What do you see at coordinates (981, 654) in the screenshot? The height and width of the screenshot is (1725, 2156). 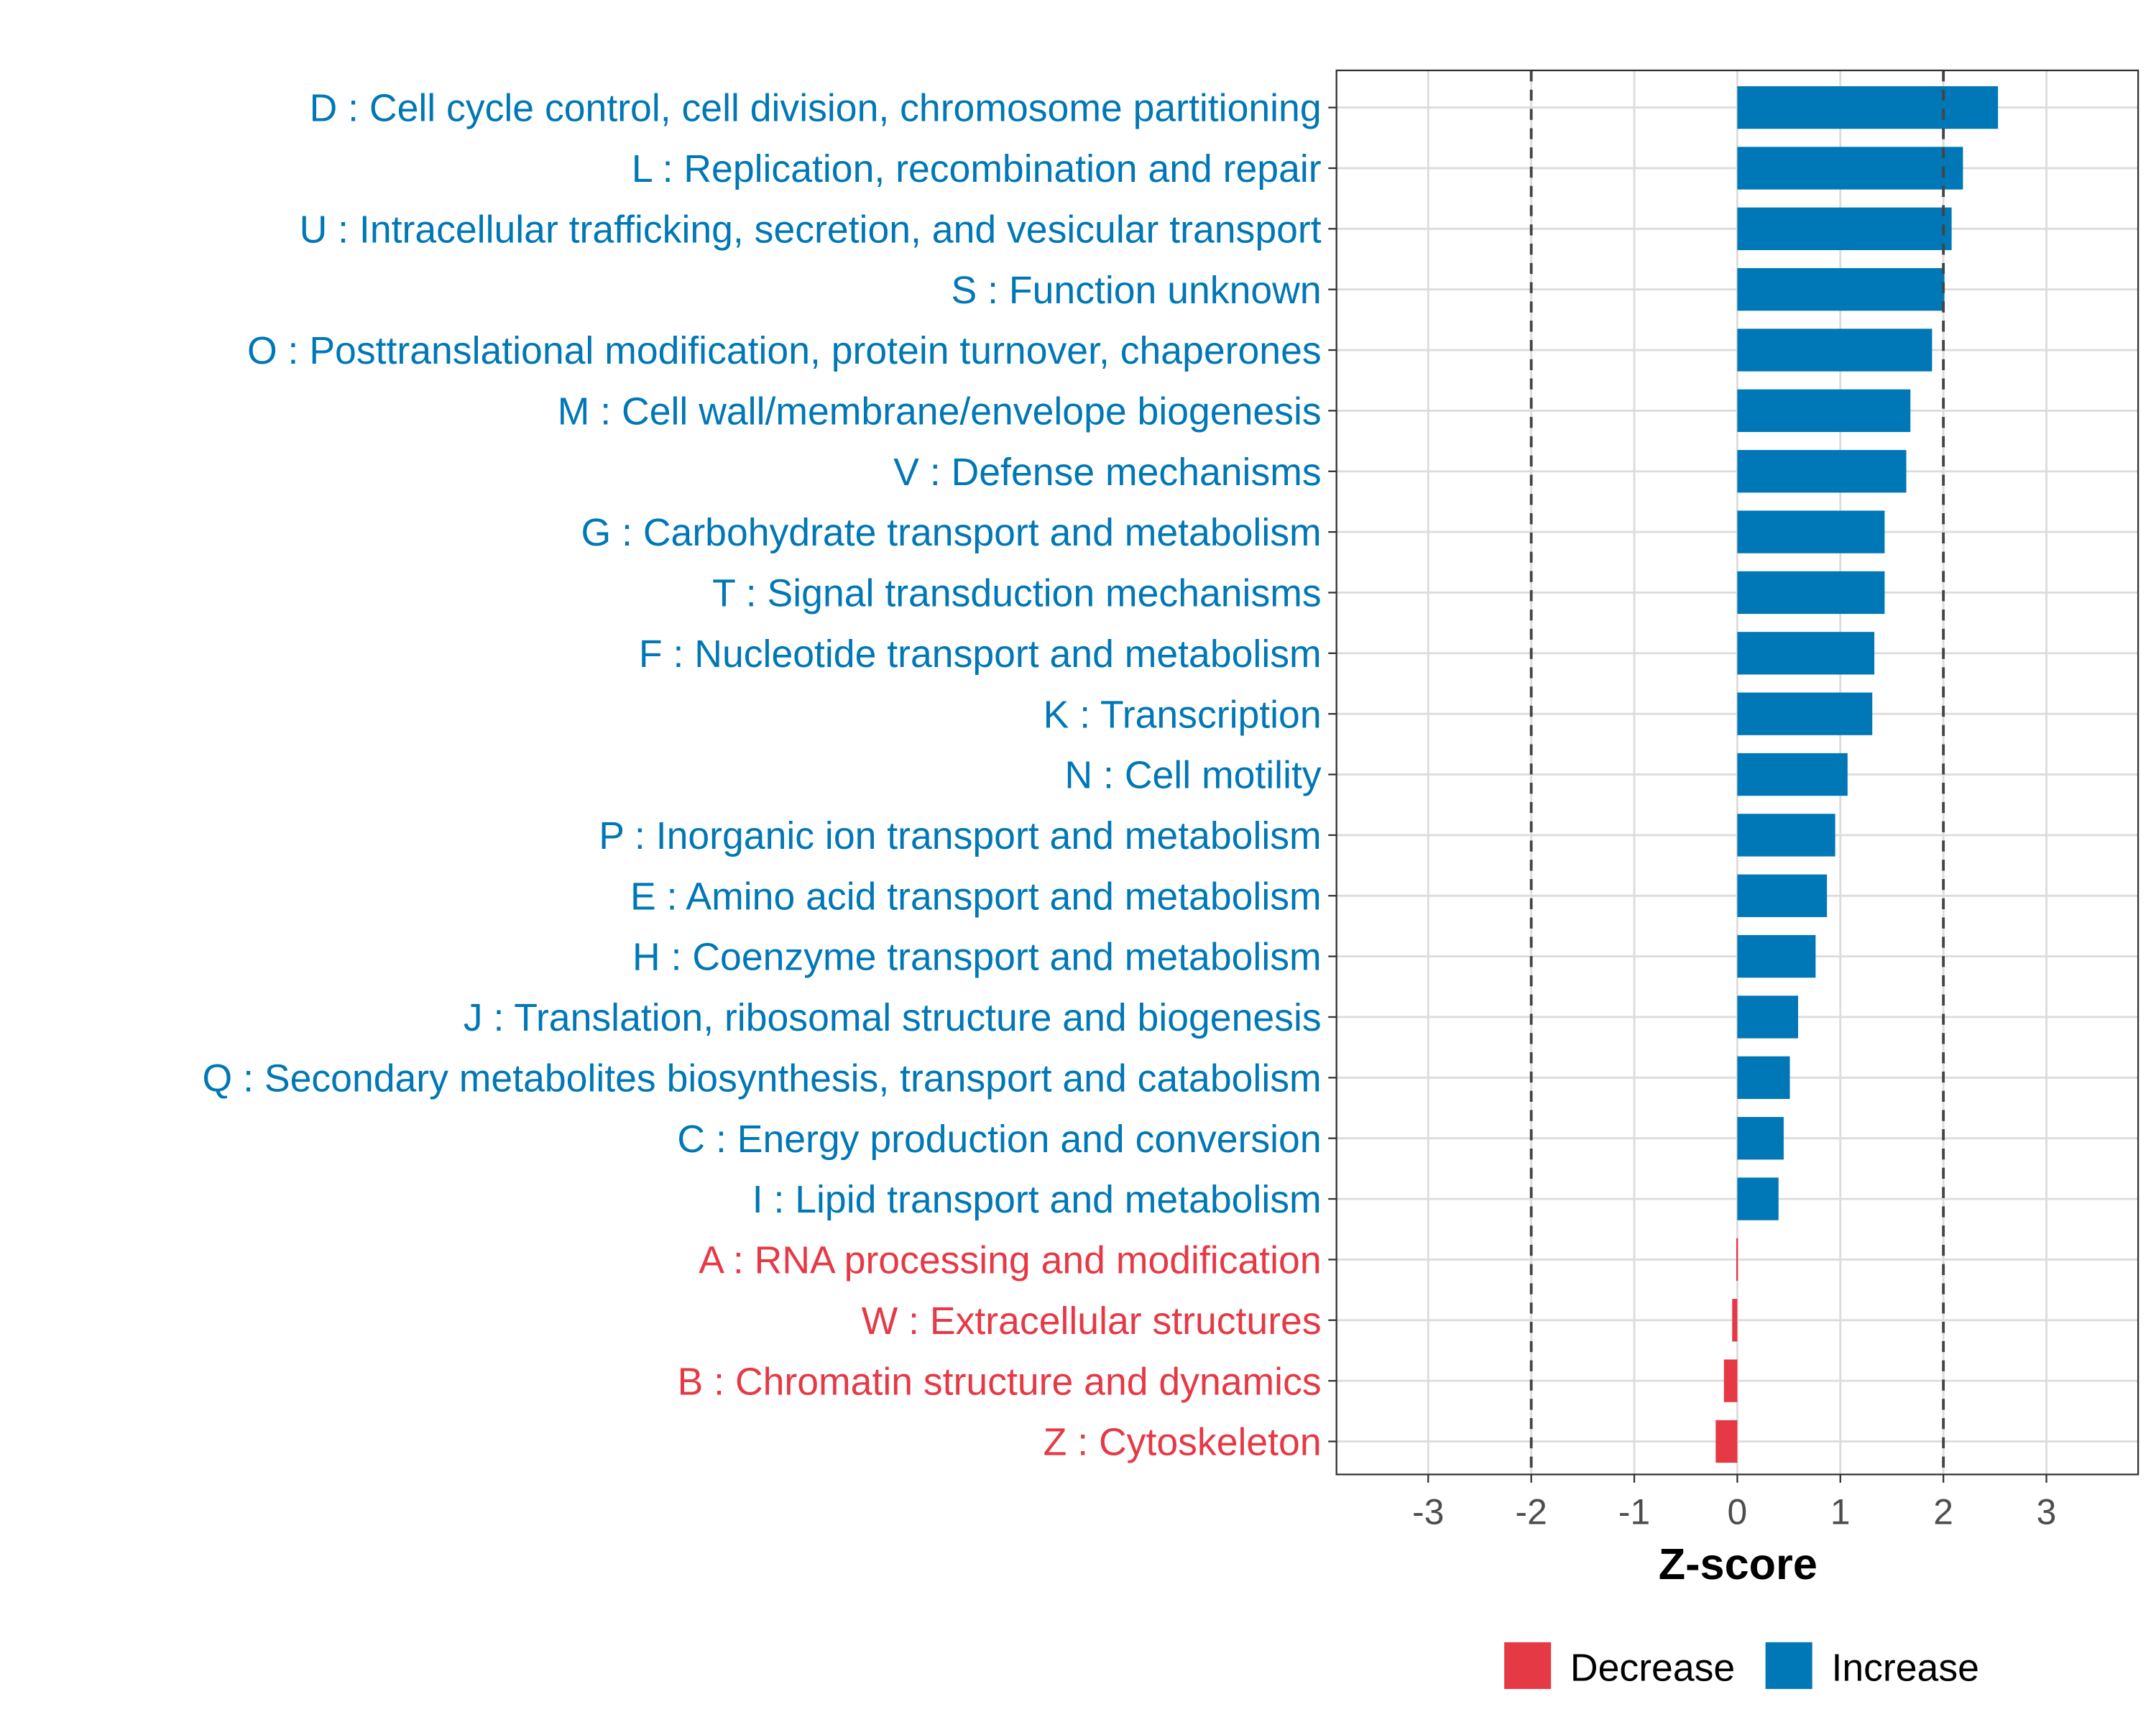 I see `category-label: F : Nucleotide transport and metabolism` at bounding box center [981, 654].